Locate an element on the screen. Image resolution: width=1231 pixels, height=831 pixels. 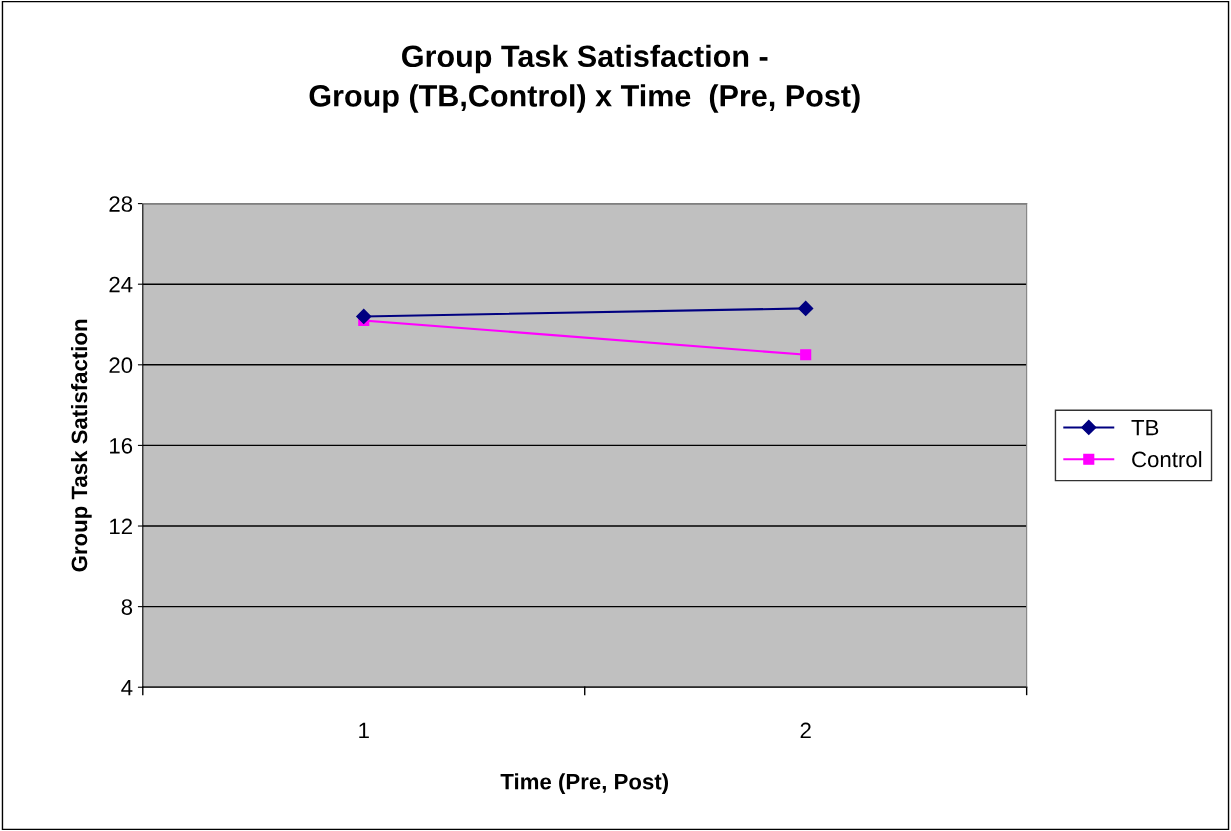
chart-title: Group Task Satisfaction - Group (TB,Control) x Time (Pre, Post) is located at coordinates (584, 78).